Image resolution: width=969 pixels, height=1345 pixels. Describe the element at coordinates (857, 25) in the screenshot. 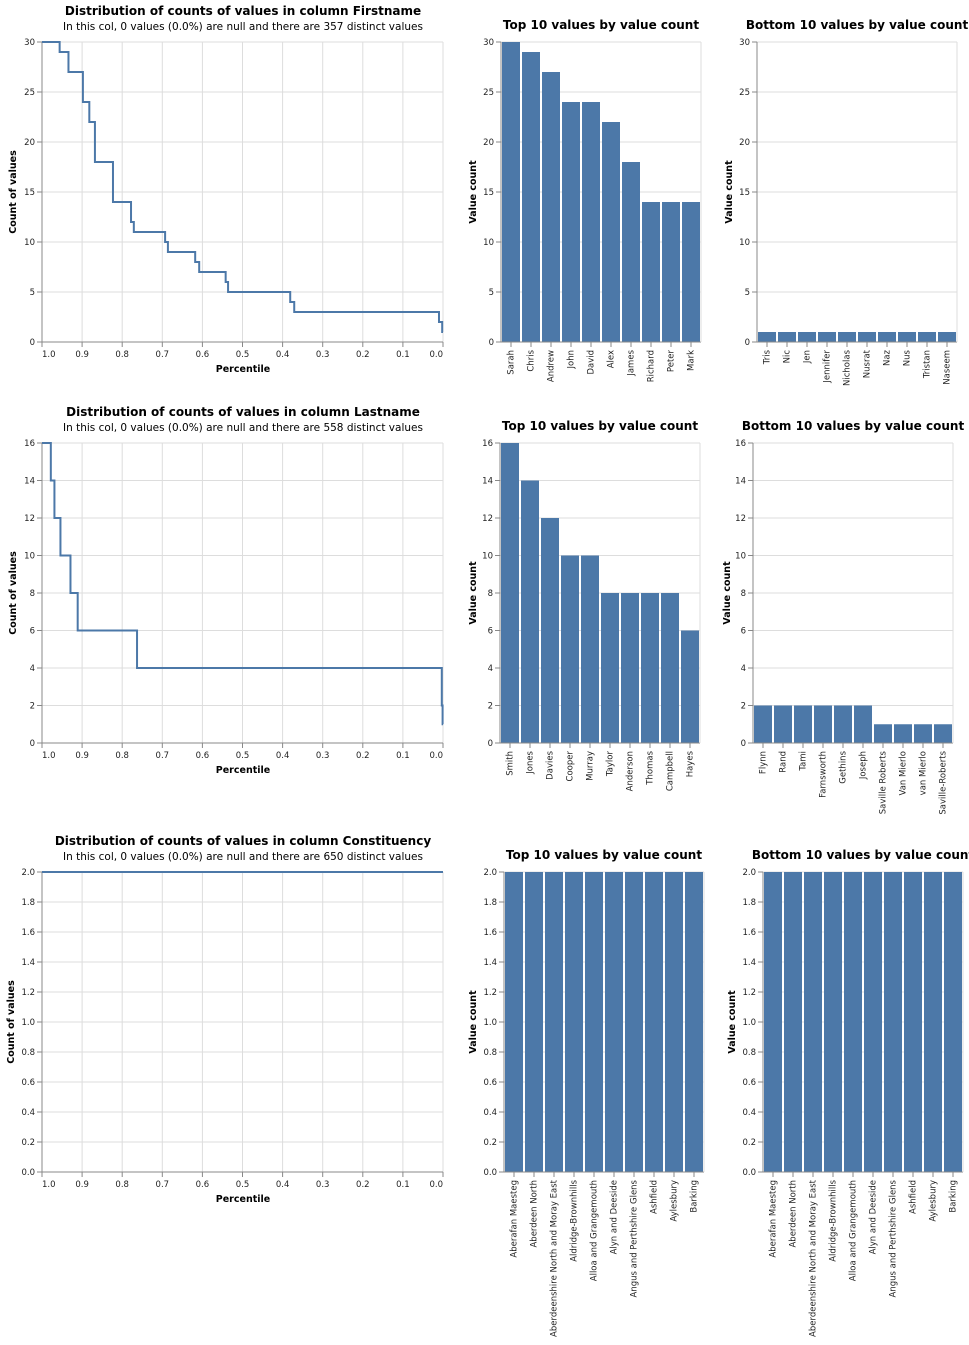

I see `chart-title: Bottom 10 values by value count` at that location.